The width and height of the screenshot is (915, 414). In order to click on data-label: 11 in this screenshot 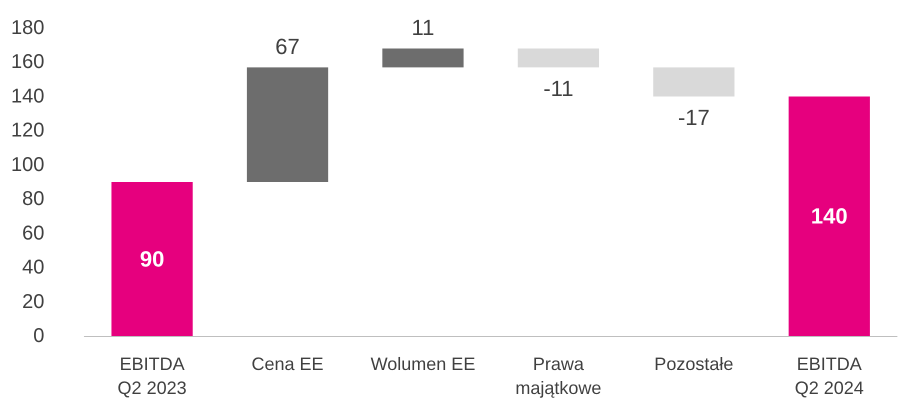, I will do `click(423, 27)`.